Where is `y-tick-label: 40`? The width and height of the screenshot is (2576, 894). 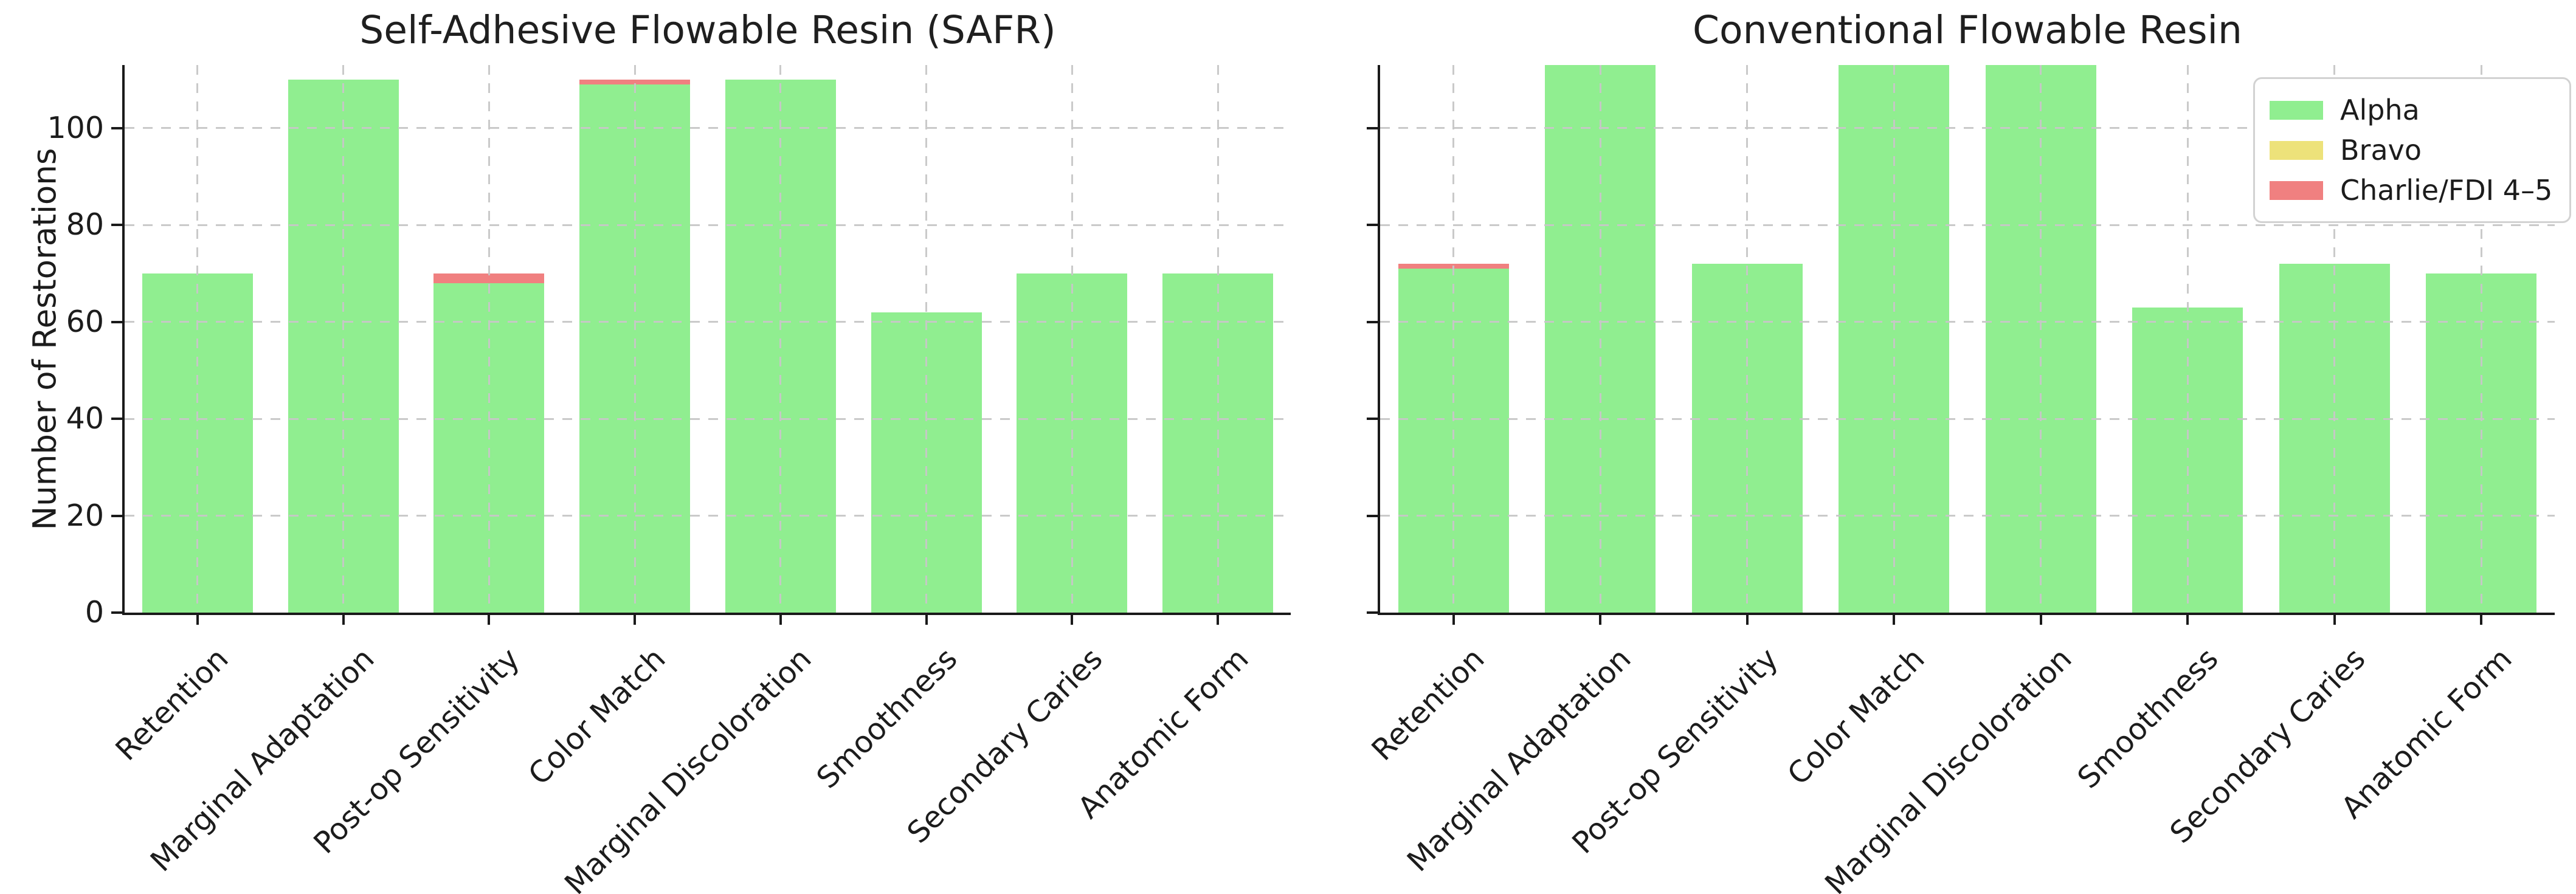
y-tick-label: 40 is located at coordinates (85, 418).